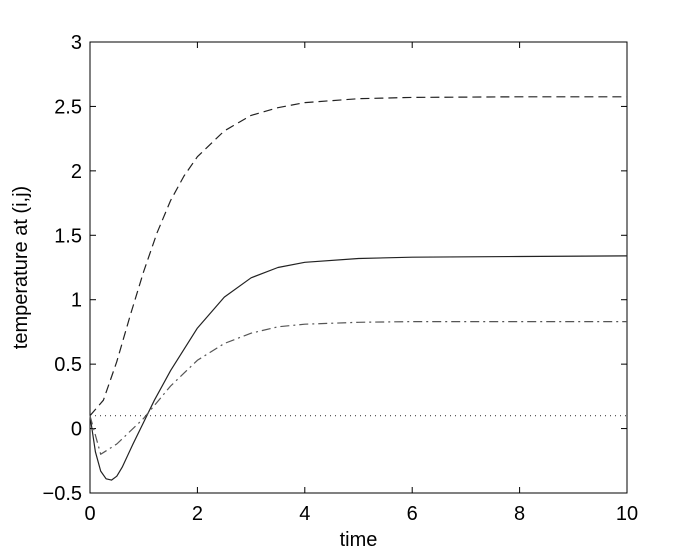  I want to click on y-tick-label: 2.5, so click(68, 107).